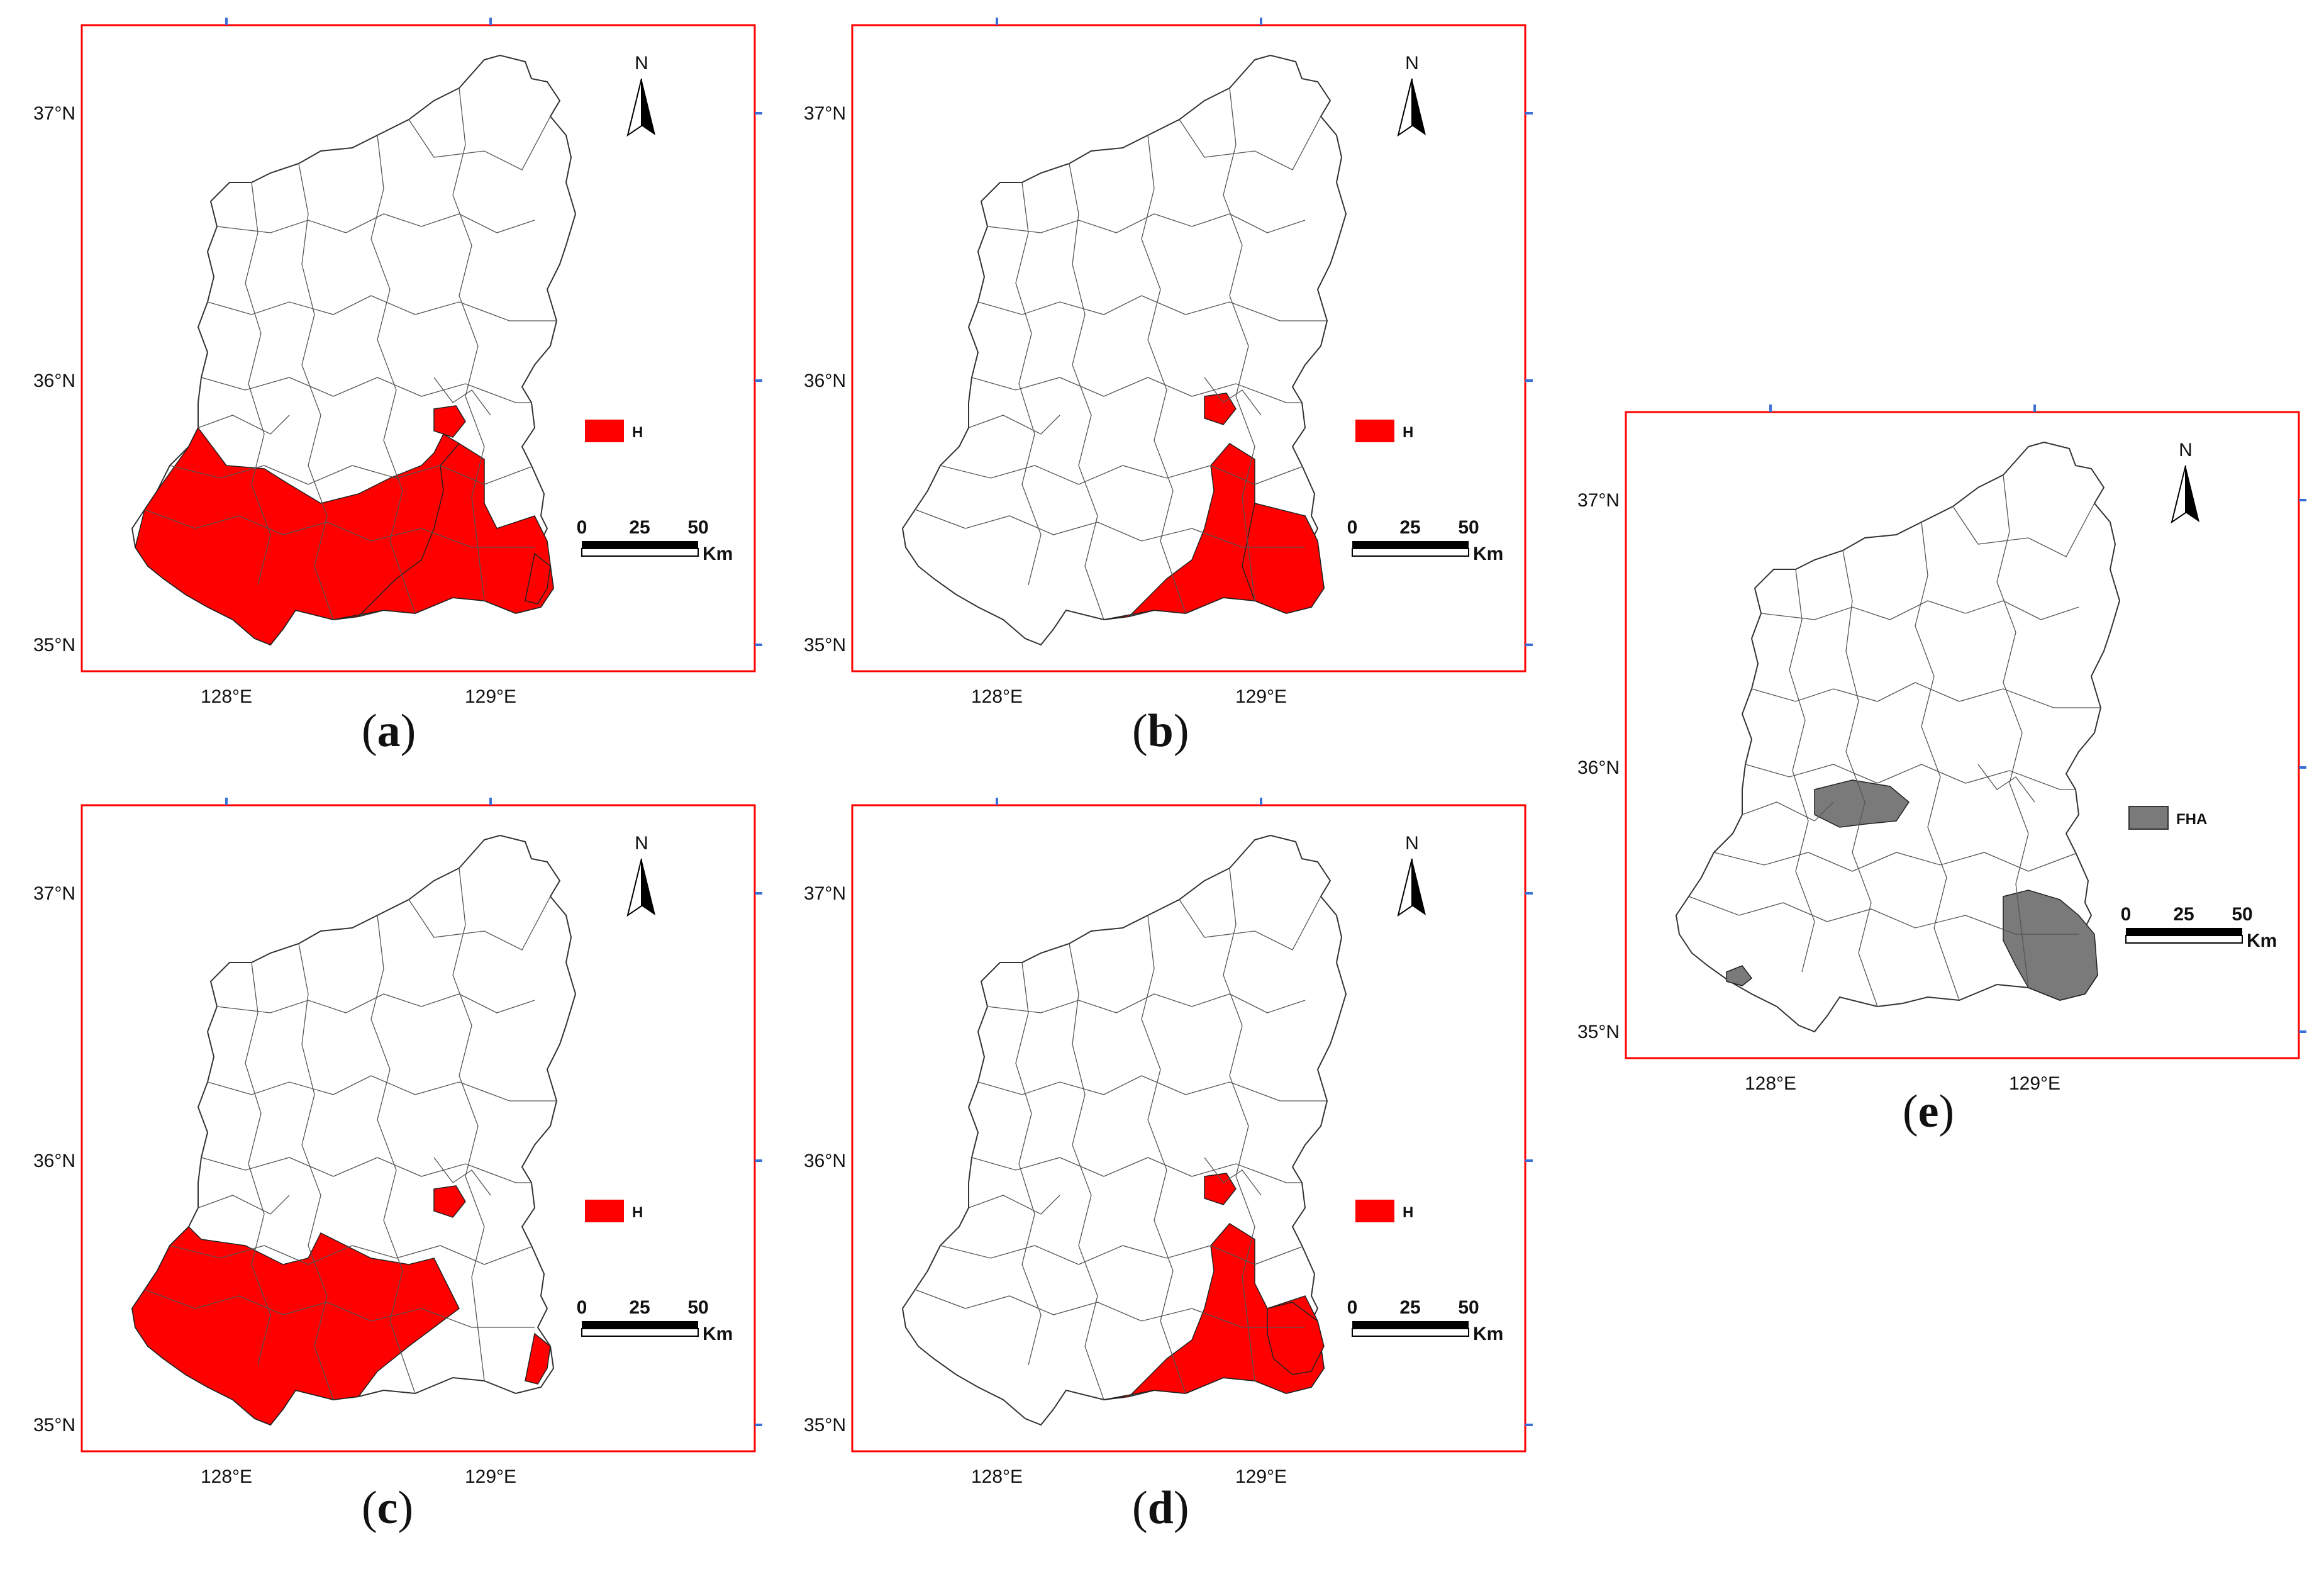  I want to click on legend: FHA, so click(2167, 818).